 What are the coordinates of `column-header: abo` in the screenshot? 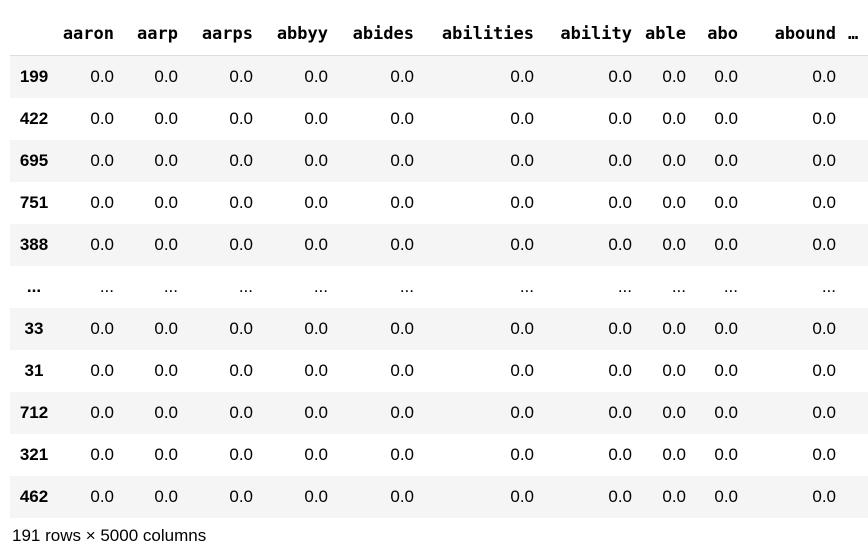 It's located at (724, 34).